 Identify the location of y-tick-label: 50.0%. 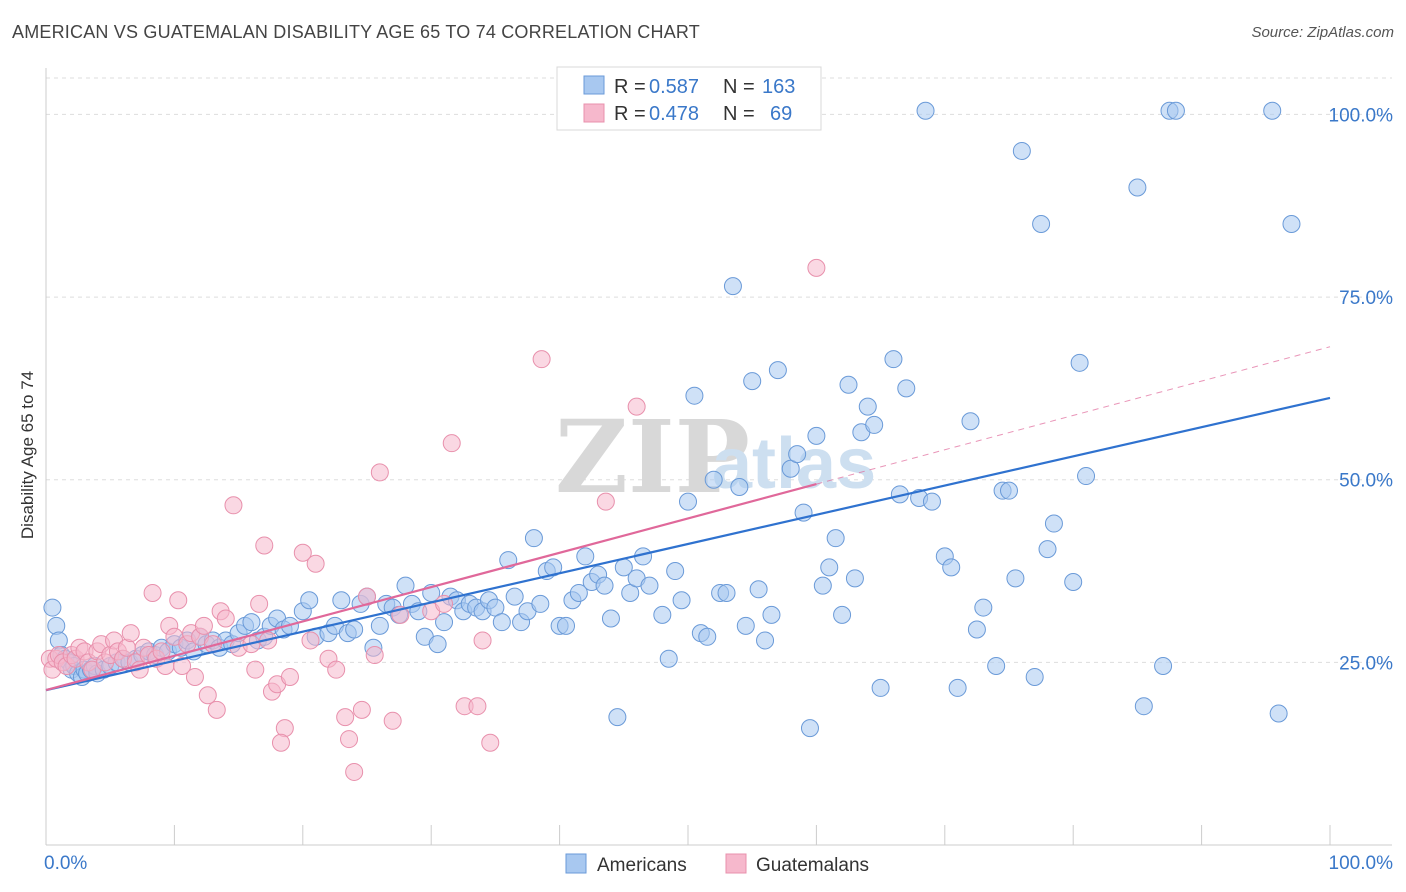
(1366, 481).